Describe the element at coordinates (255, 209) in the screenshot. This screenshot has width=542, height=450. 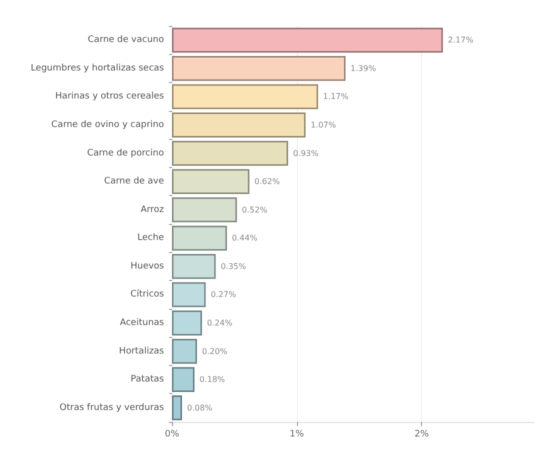
I see `data-label: 0.52%` at that location.